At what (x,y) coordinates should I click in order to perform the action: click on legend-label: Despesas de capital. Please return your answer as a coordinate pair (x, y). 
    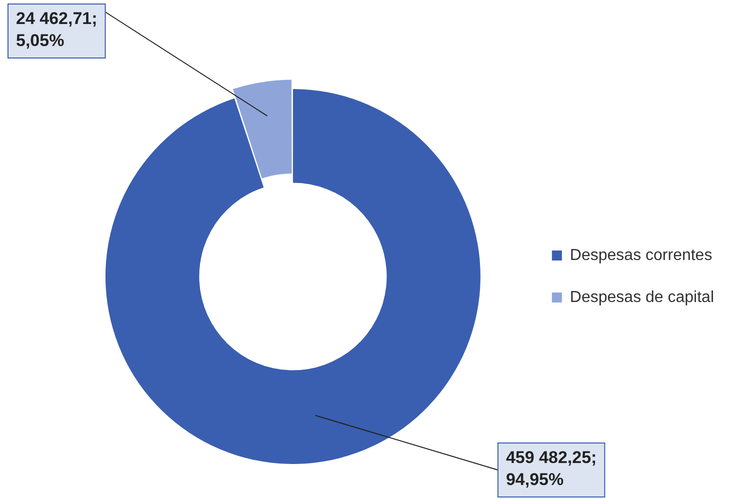
    Looking at the image, I should click on (642, 297).